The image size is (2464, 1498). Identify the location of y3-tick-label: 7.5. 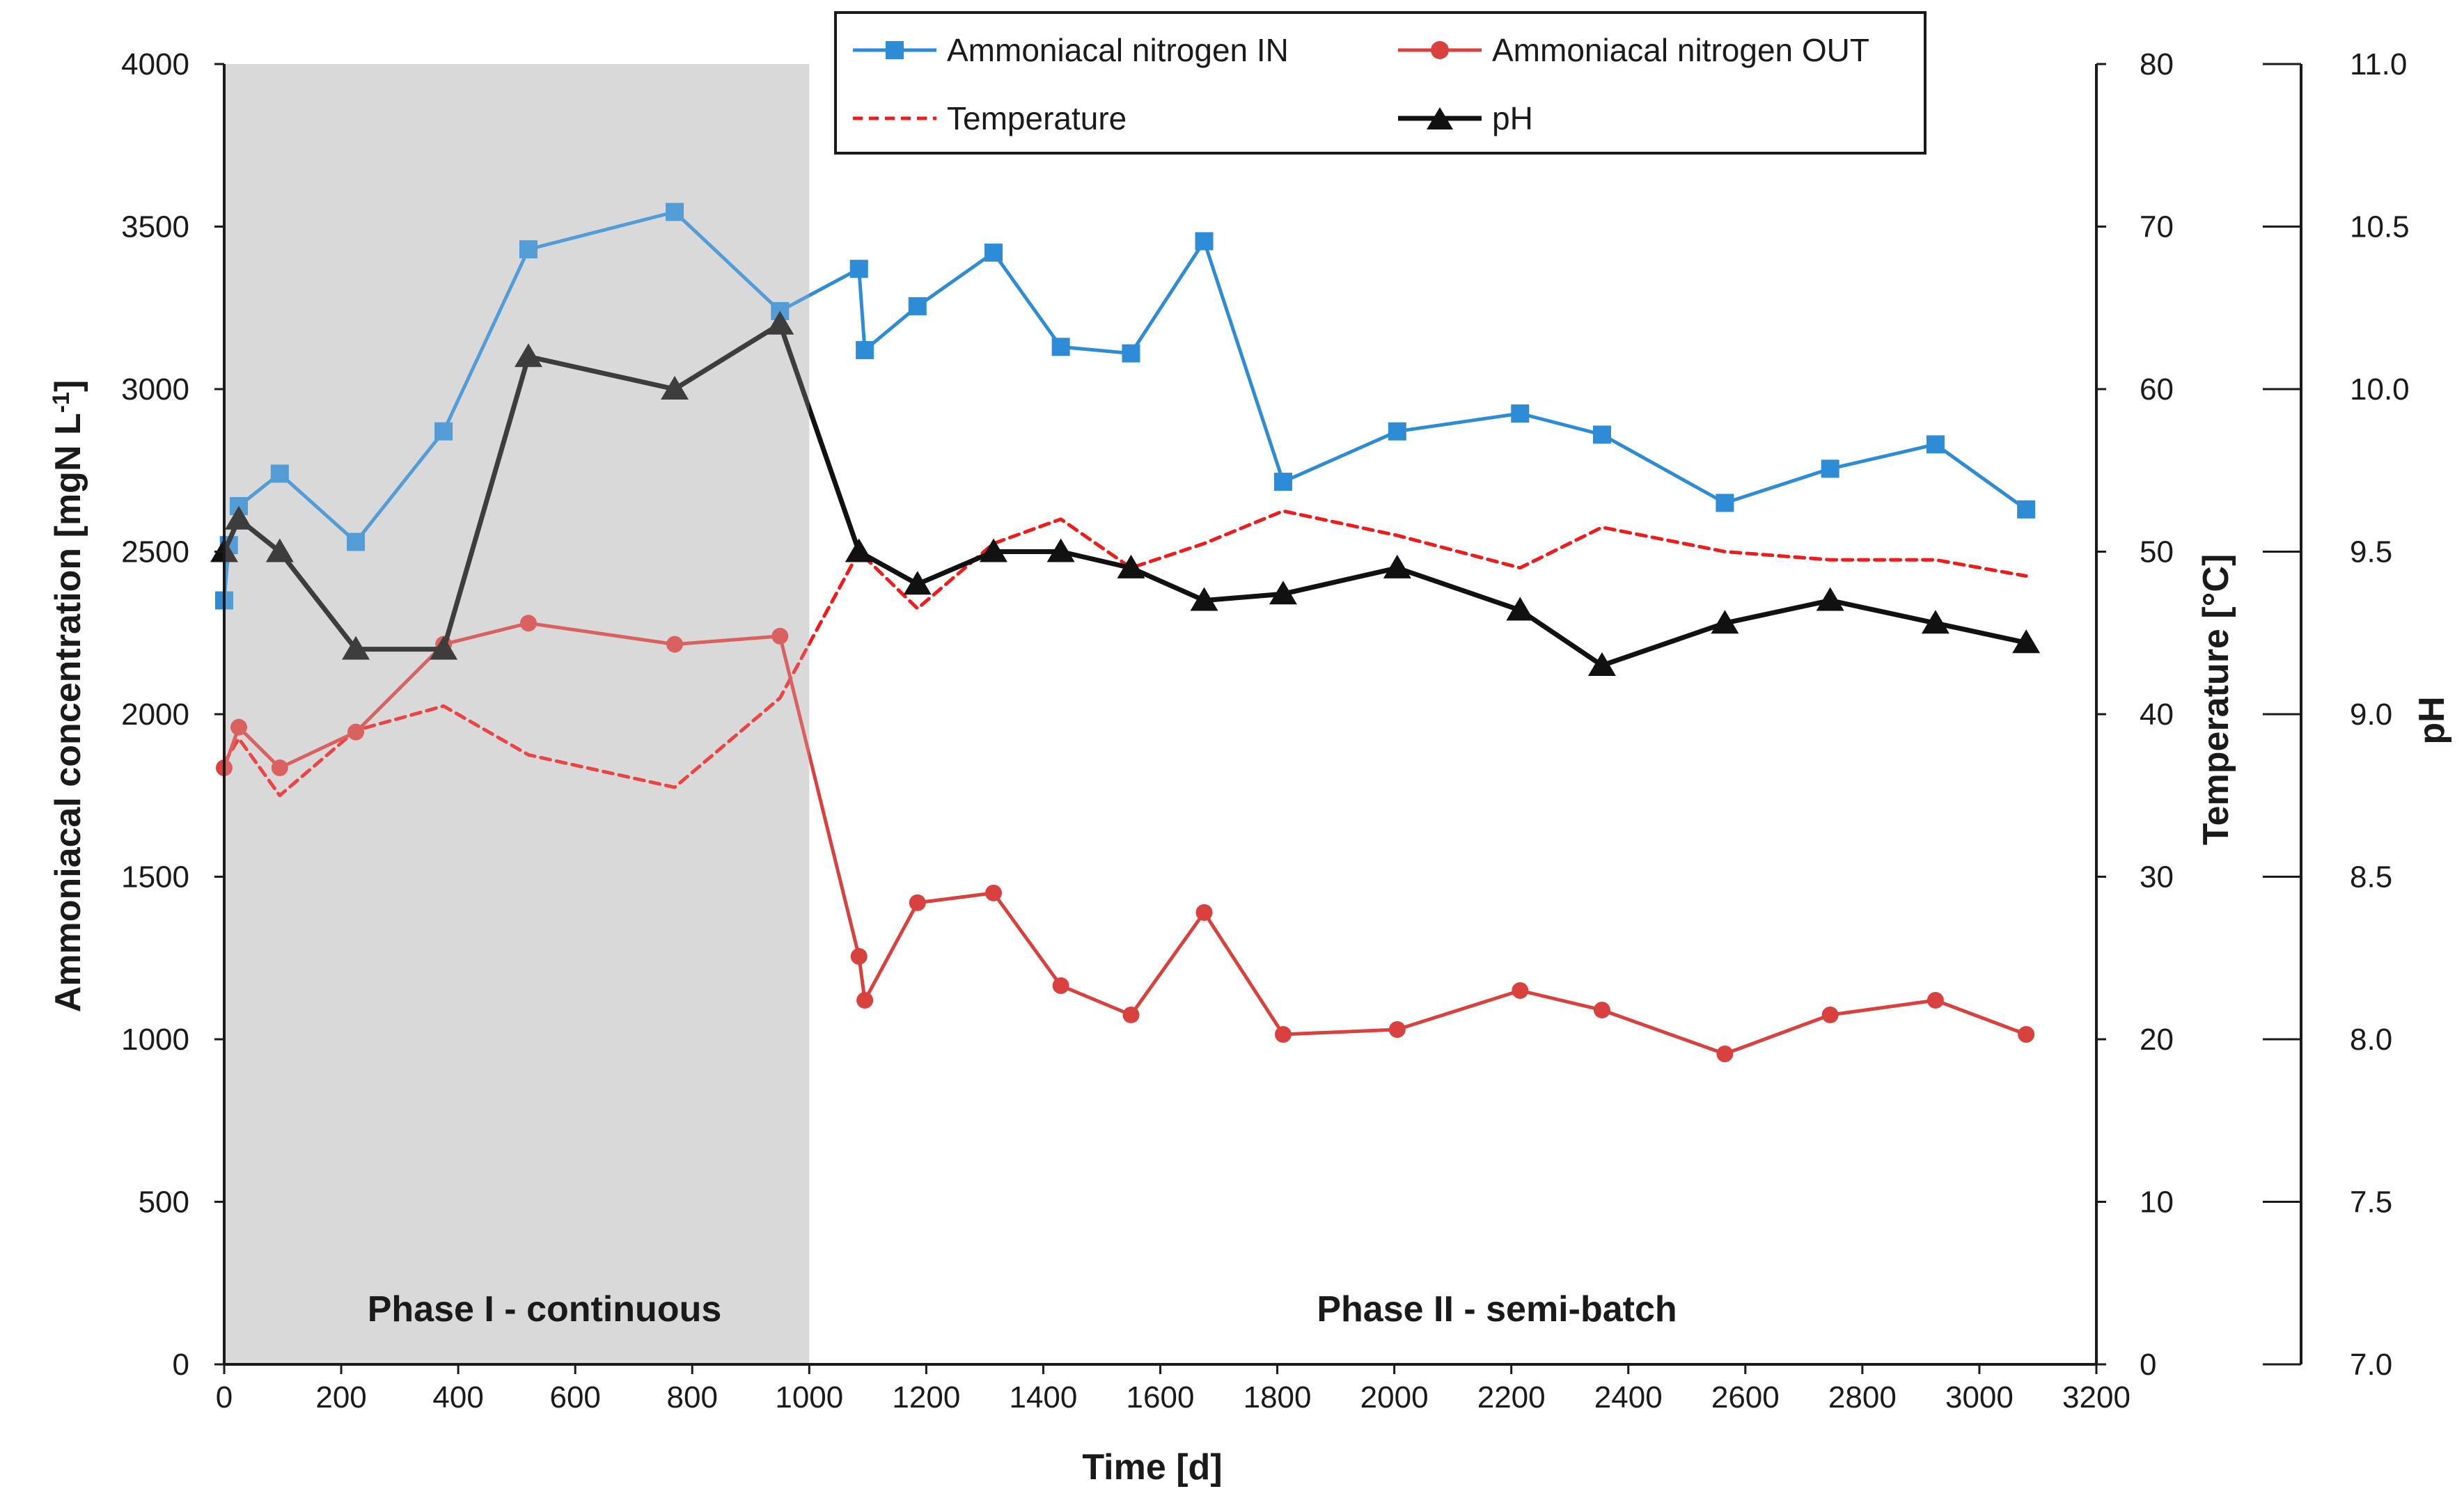
(2371, 1202).